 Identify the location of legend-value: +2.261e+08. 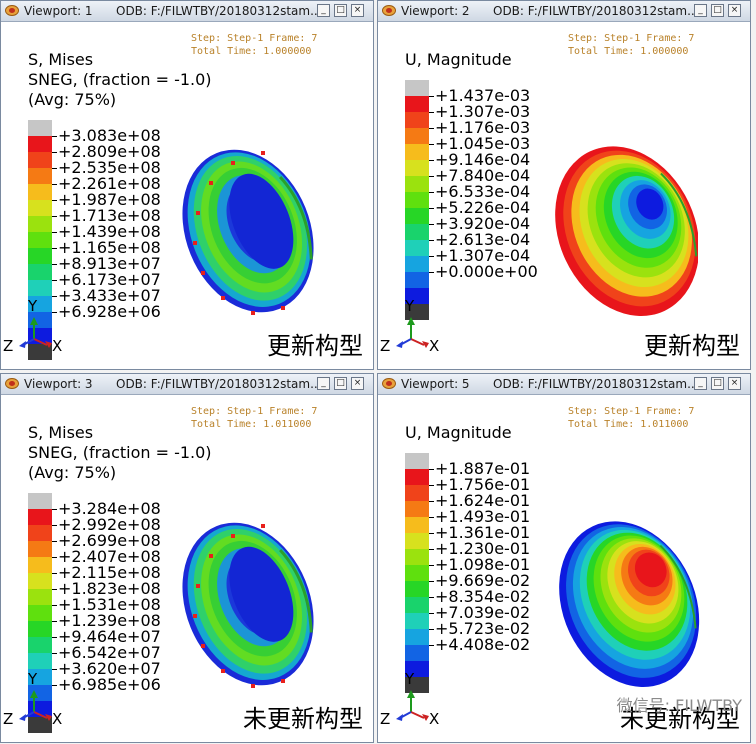
(109, 183).